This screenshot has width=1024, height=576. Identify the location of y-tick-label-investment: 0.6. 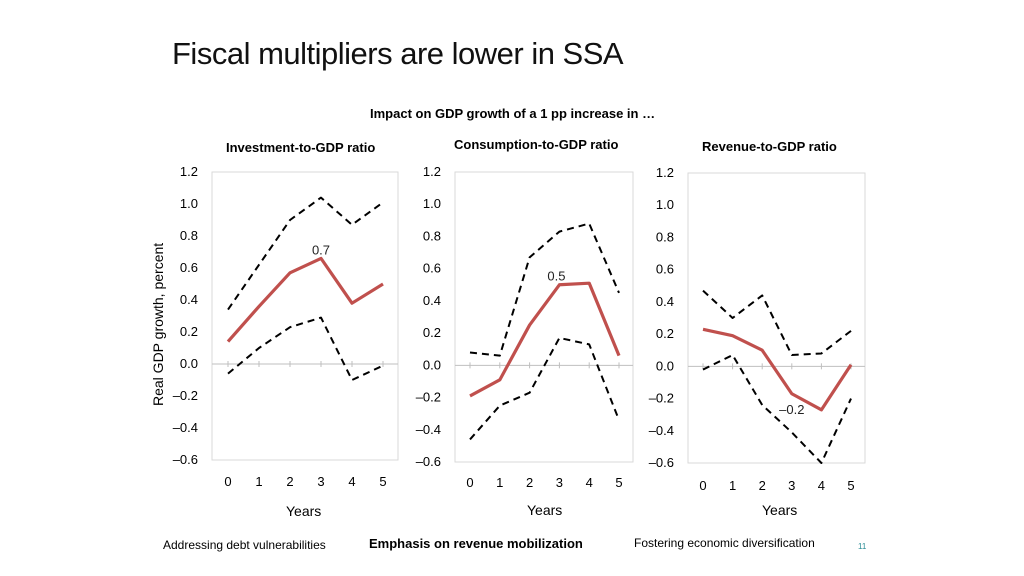
(189, 267).